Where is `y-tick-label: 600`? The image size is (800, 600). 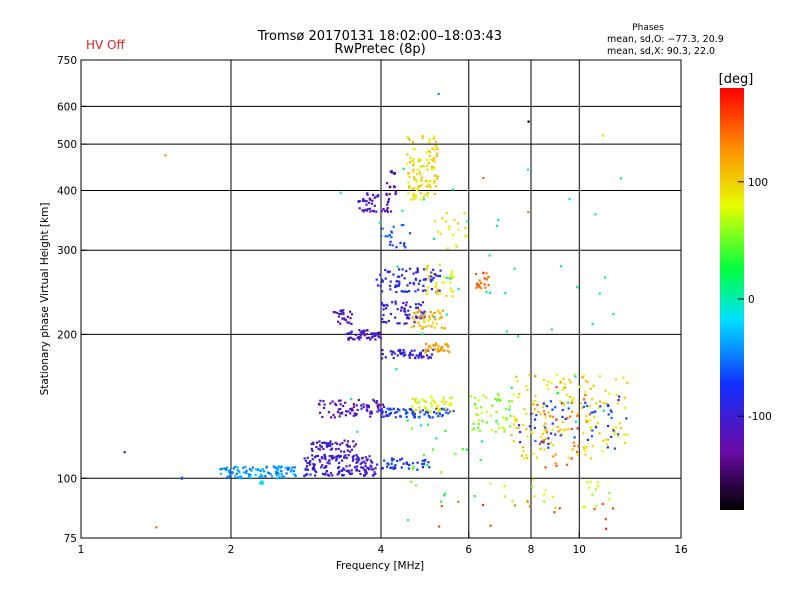
y-tick-label: 600 is located at coordinates (67, 107).